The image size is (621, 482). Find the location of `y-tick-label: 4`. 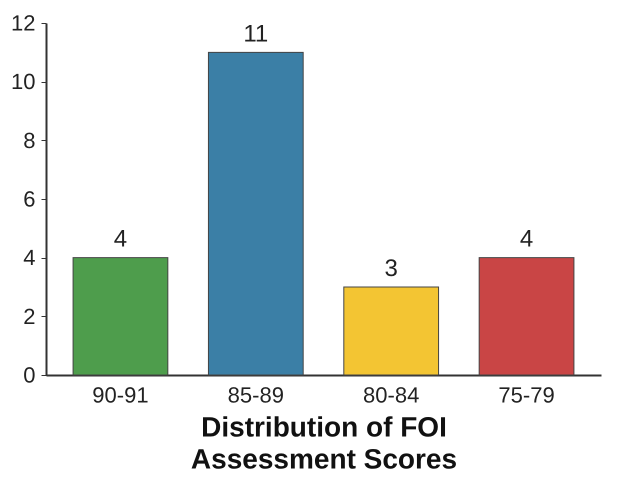

y-tick-label: 4 is located at coordinates (29, 257).